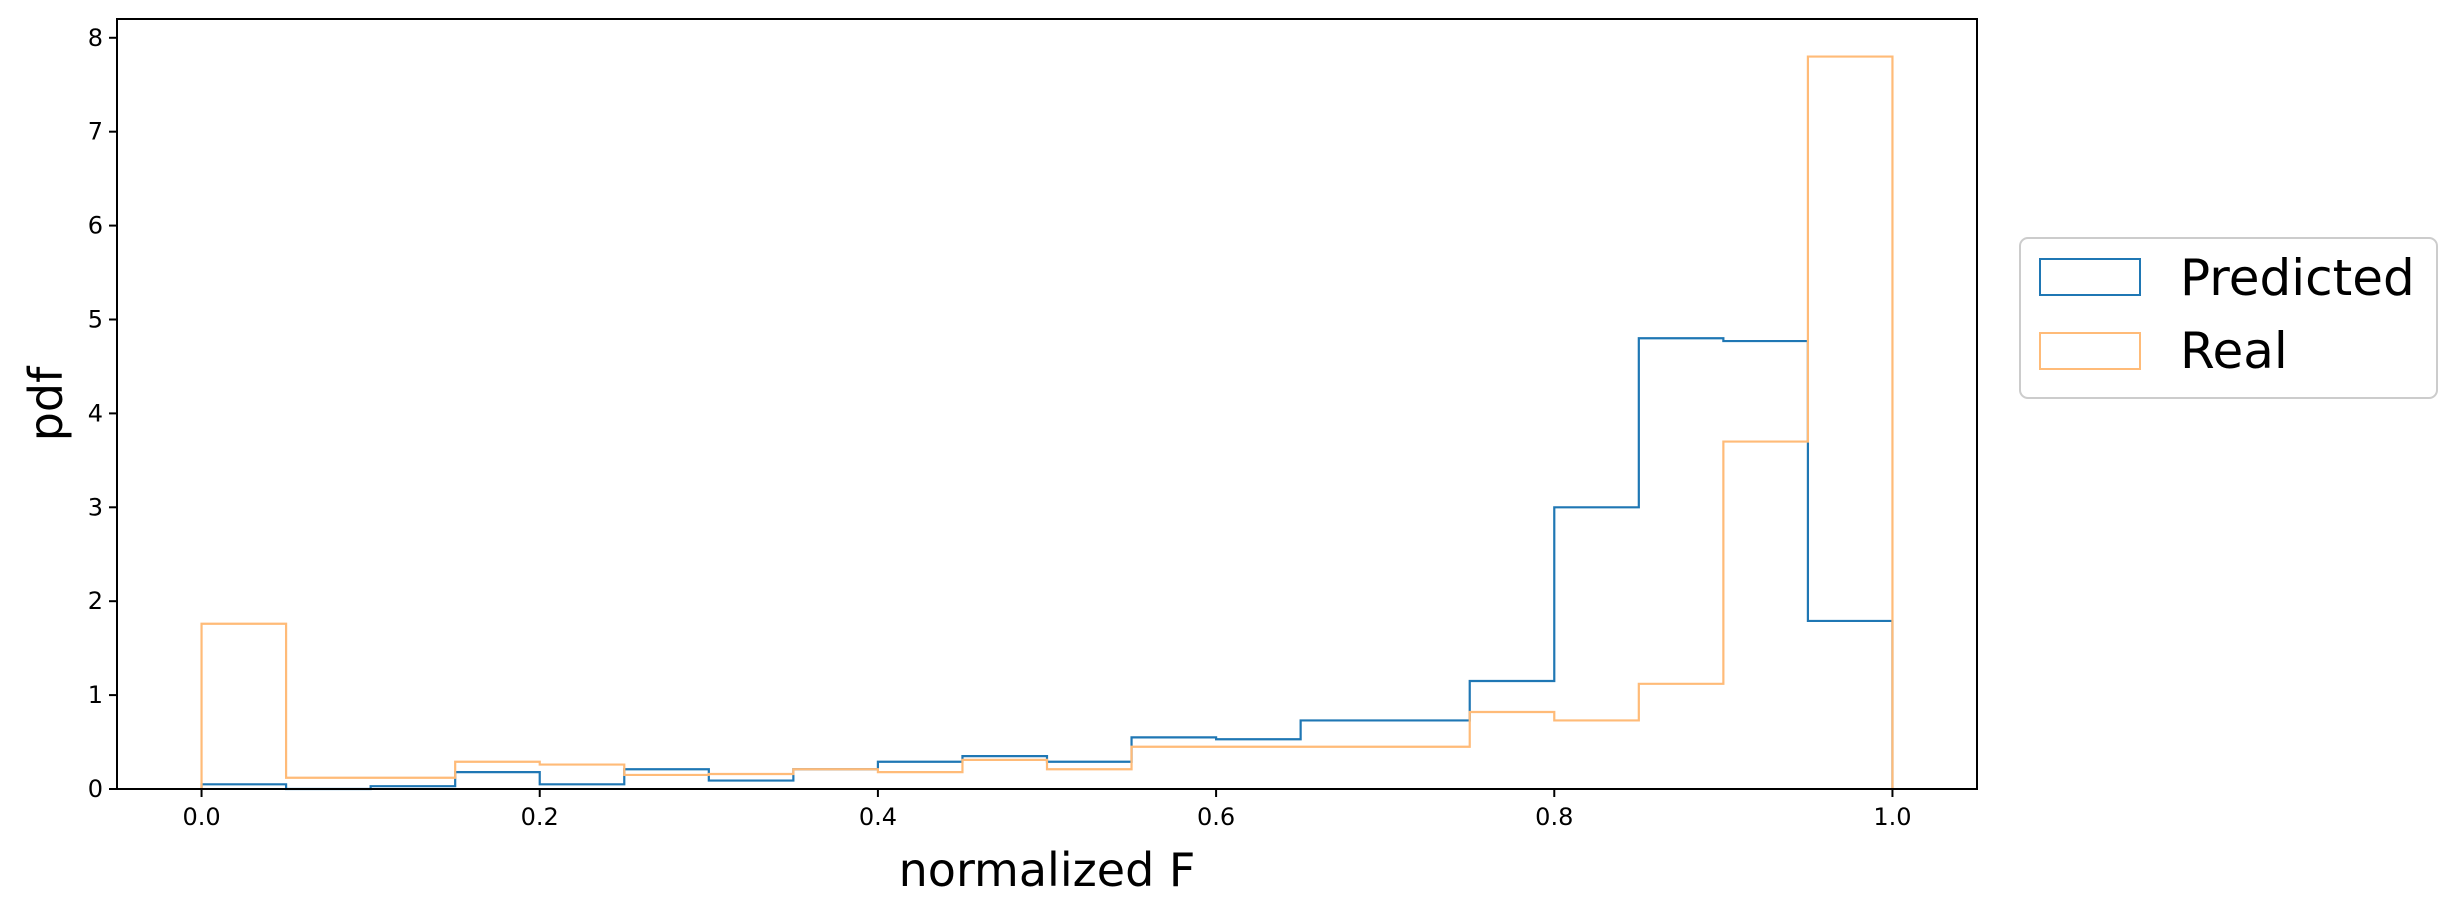 The height and width of the screenshot is (916, 2454). I want to click on x-axis-title: normalized F, so click(1047, 870).